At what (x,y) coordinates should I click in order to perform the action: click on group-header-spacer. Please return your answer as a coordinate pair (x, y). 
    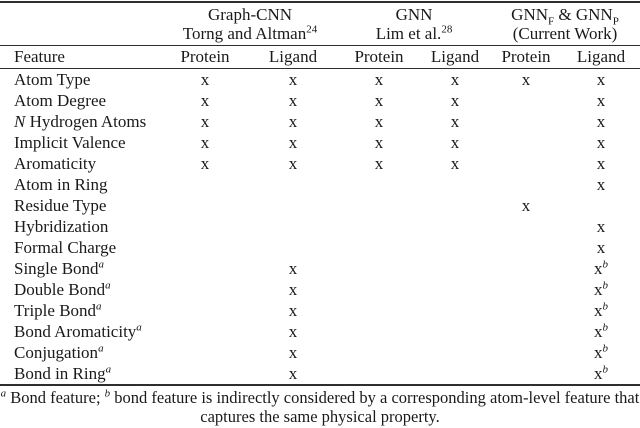
    Looking at the image, I should click on (81, 24).